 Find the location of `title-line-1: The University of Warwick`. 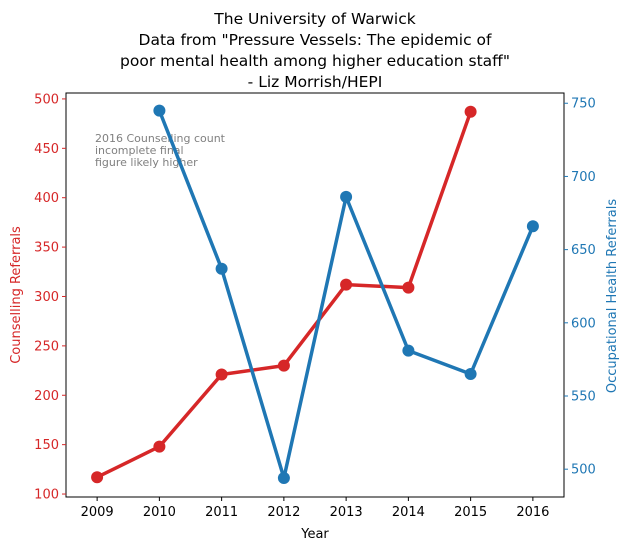

title-line-1: The University of Warwick is located at coordinates (314, 19).